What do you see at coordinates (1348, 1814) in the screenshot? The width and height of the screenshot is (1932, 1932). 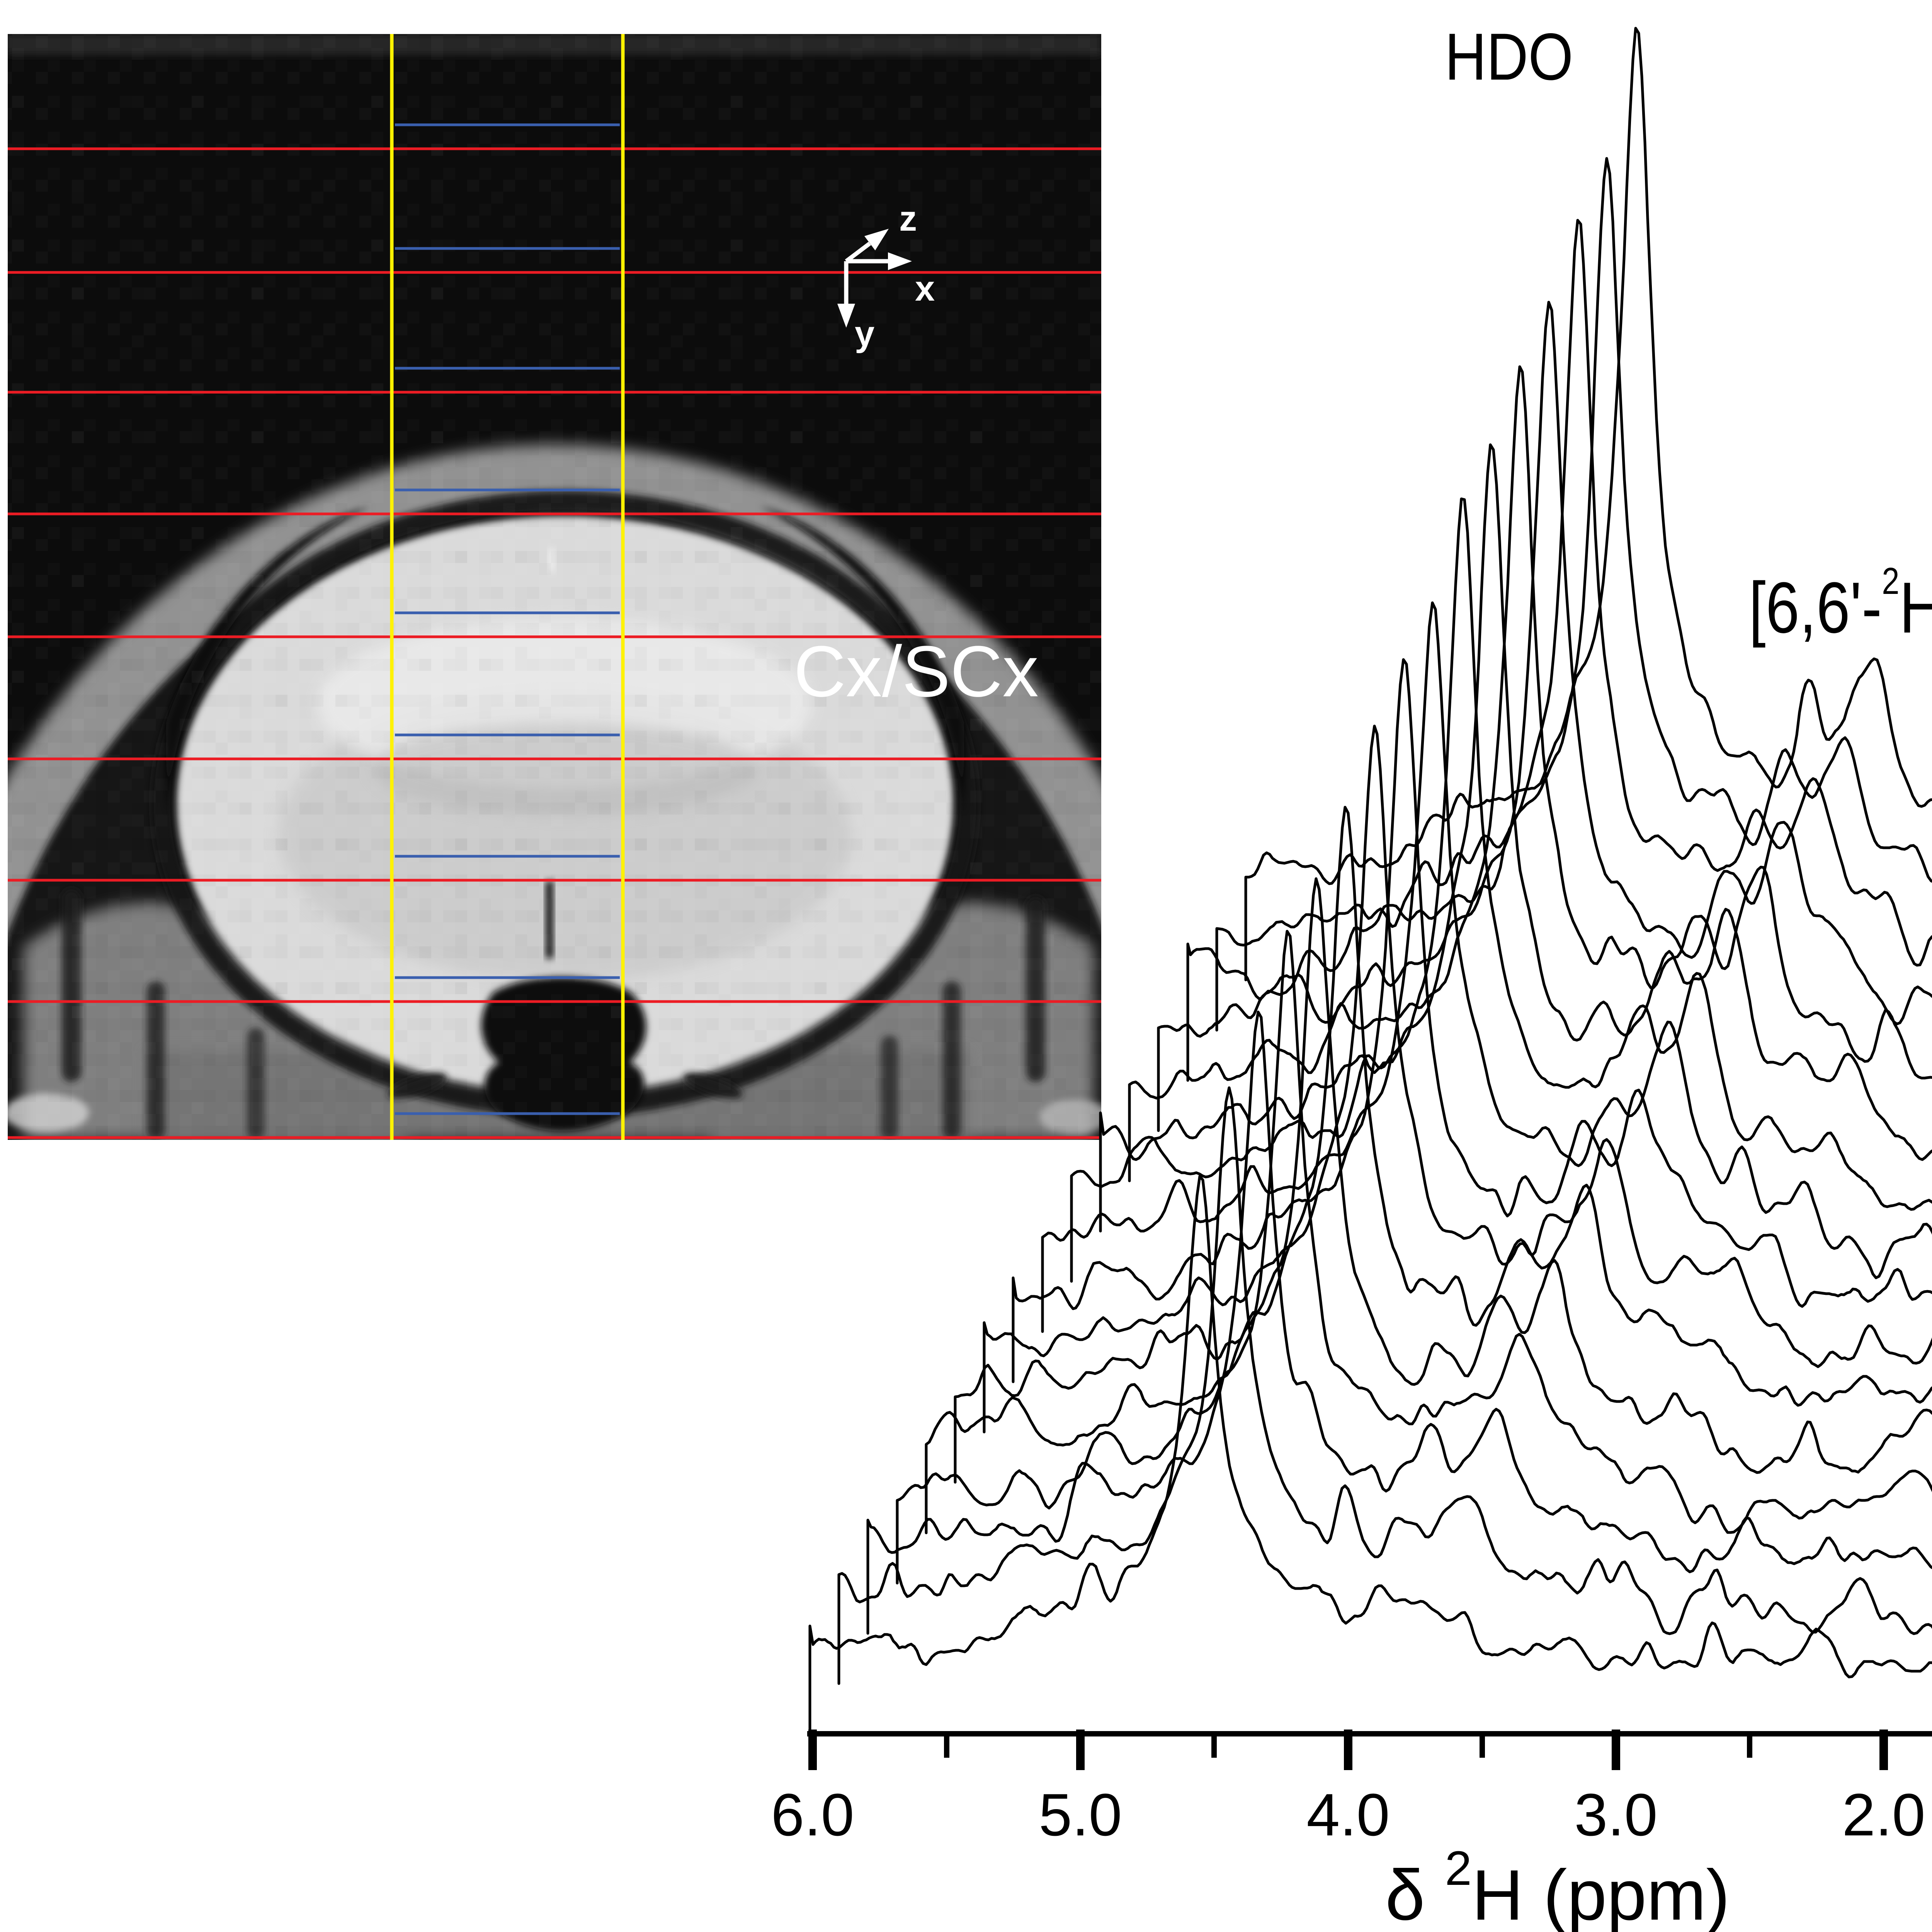 I see `svg-text: 4.0` at bounding box center [1348, 1814].